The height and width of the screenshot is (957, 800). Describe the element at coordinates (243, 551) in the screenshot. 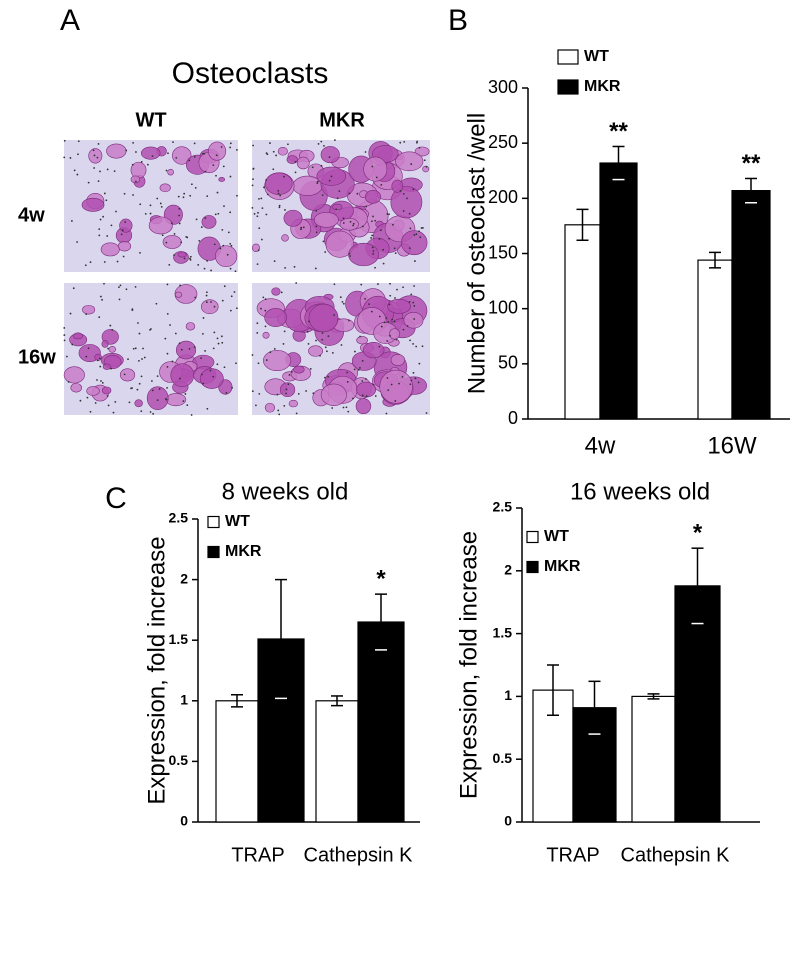

I see `legend-label: MKR` at that location.